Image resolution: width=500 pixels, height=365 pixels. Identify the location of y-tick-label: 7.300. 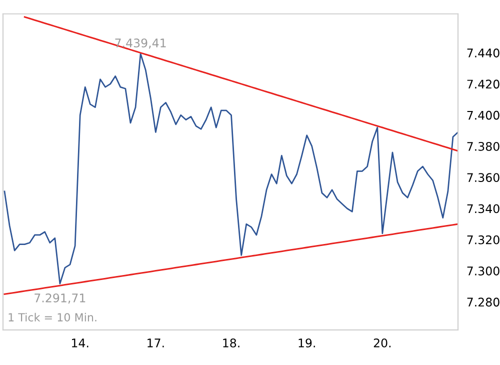
(483, 271).